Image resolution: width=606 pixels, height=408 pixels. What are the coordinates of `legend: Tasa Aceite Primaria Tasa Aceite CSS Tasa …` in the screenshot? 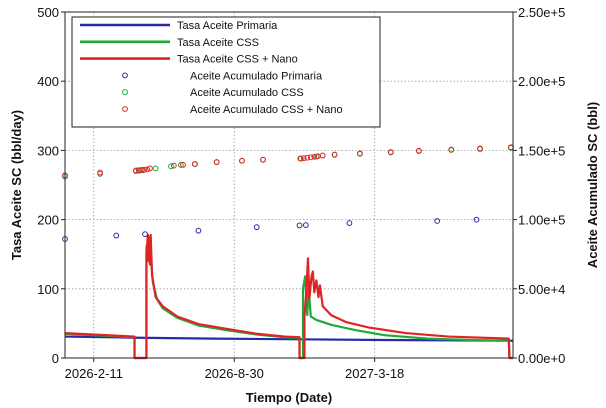 It's located at (226, 72).